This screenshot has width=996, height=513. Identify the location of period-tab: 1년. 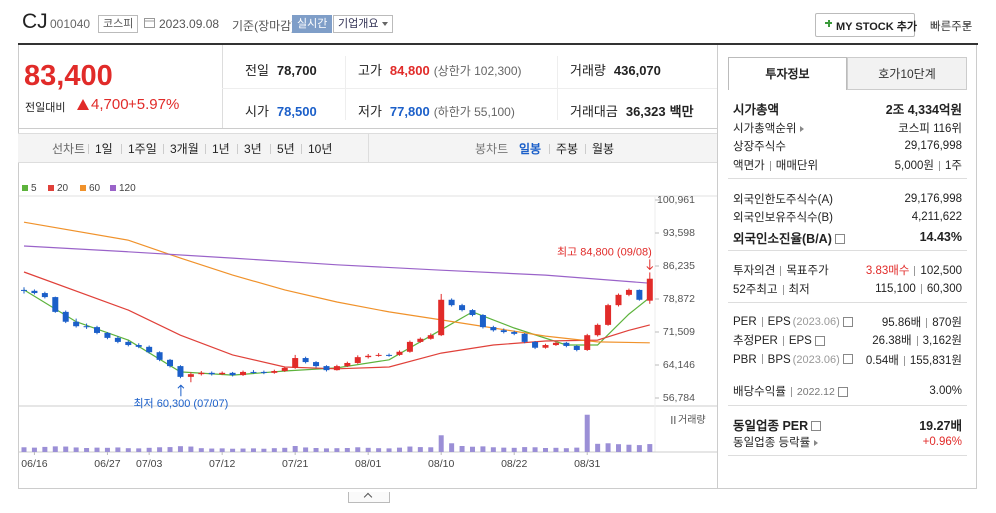
(221, 149).